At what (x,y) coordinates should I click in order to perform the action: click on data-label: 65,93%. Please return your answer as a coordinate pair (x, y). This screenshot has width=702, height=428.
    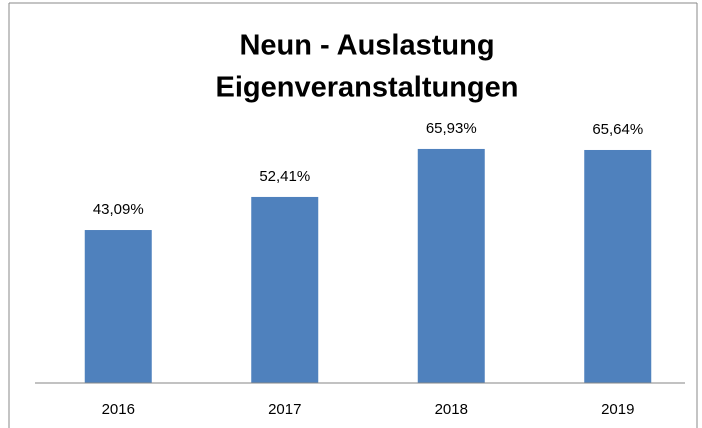
    Looking at the image, I should click on (451, 128).